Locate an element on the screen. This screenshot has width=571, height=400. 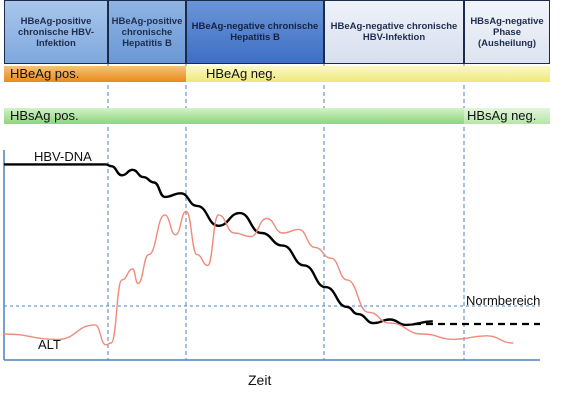
hbeag-pos-bar: HBeAg pos. is located at coordinates (95, 74).